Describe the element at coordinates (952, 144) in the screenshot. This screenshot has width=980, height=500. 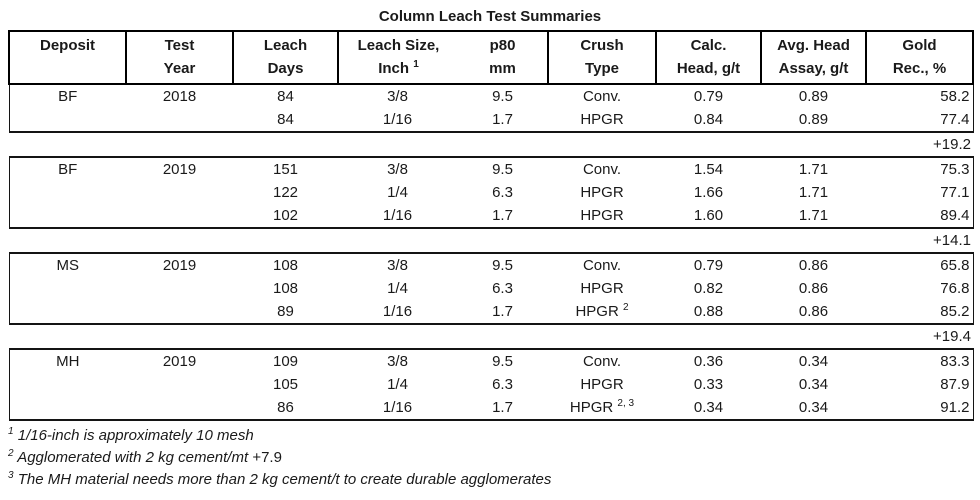
I see `summary-recovery-delta: +19.2` at that location.